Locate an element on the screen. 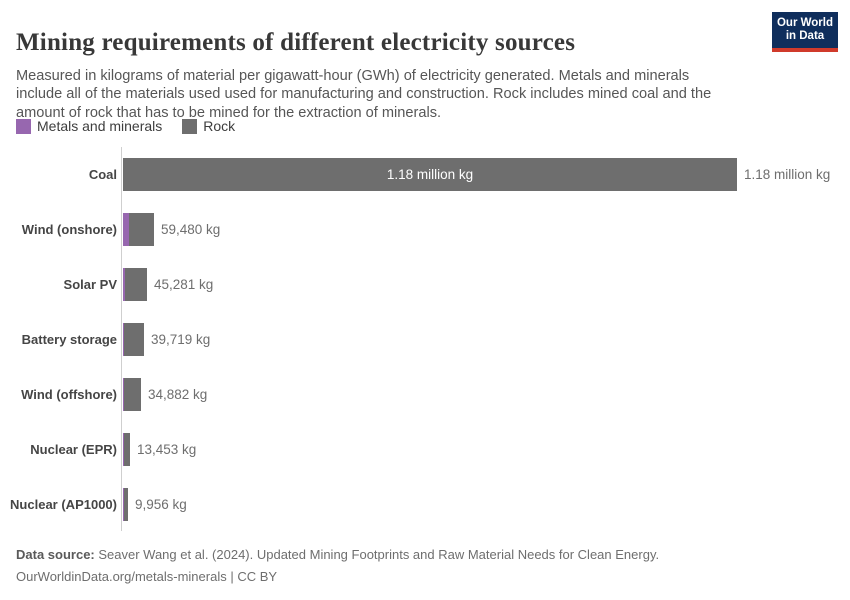 The image size is (850, 600). bar-value-label: 1.18 million kg is located at coordinates (787, 174).